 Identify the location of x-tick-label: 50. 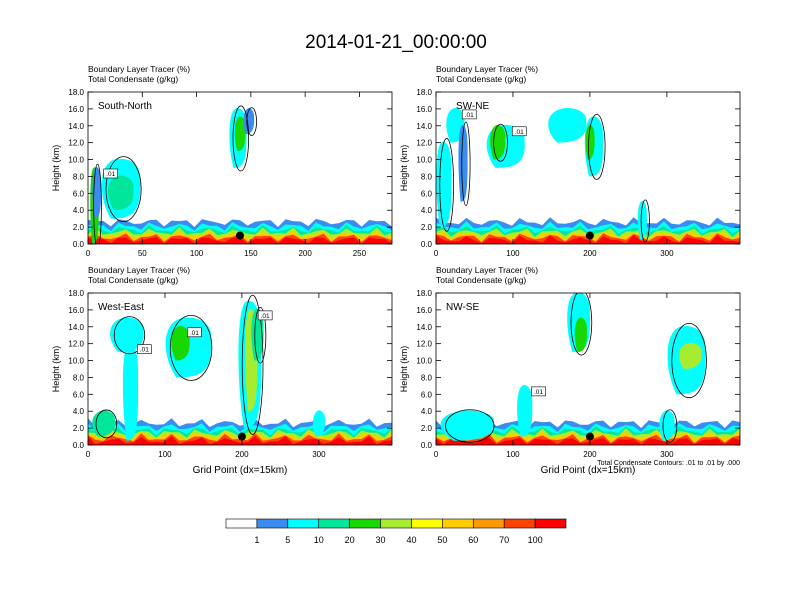
(142, 253).